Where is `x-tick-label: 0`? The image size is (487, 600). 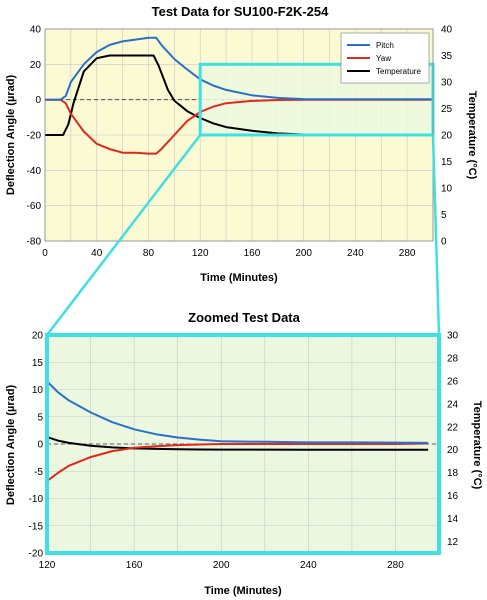
x-tick-label: 0 is located at coordinates (45, 253).